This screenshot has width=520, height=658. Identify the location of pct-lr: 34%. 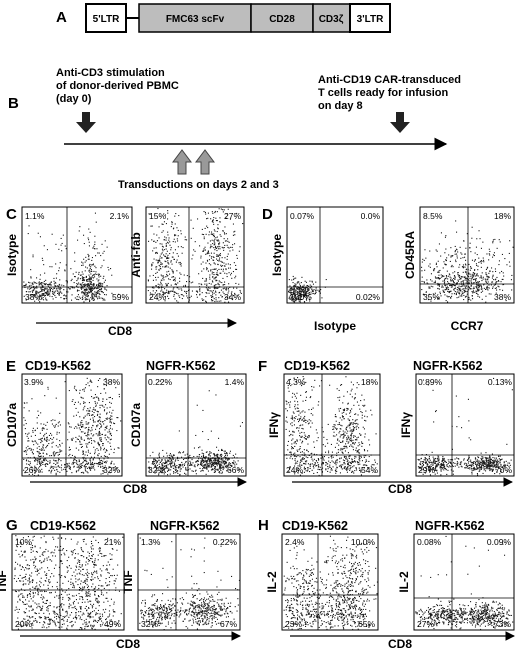
(232, 297).